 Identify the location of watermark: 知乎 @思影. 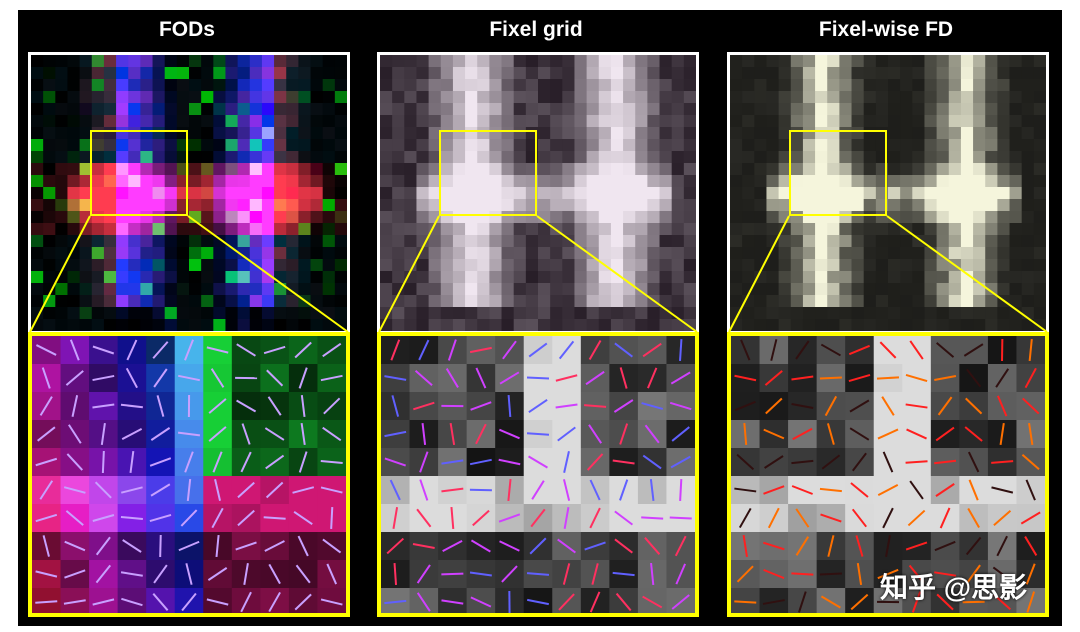
(954, 587).